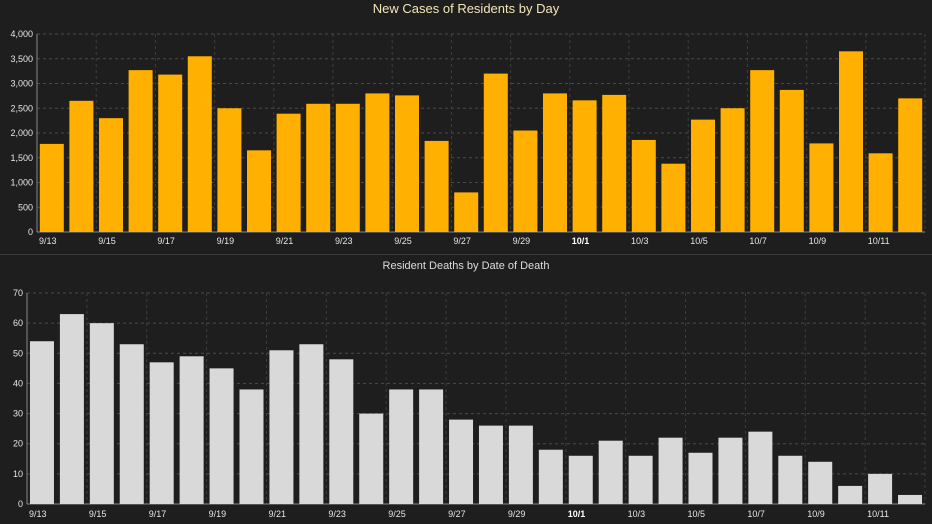 The image size is (932, 524). What do you see at coordinates (21, 84) in the screenshot?
I see `y-tick-label: 3,000` at bounding box center [21, 84].